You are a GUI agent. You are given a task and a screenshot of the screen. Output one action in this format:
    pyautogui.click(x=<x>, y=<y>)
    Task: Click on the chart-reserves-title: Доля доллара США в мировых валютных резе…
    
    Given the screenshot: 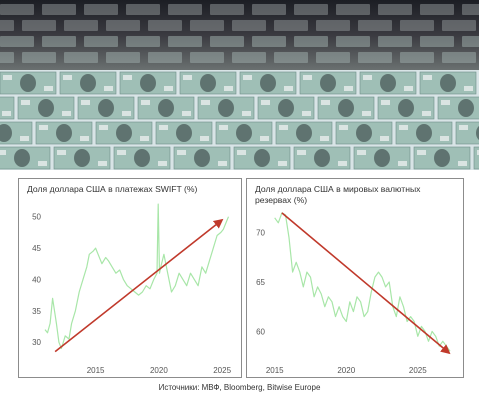 What is the action you would take?
    pyautogui.click(x=338, y=194)
    